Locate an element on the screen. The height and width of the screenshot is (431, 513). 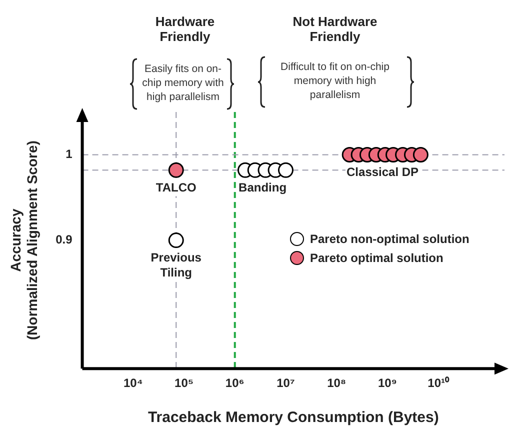
text: Easily fits on on- chip memory with high parallelism is located at coordinates (183, 83).